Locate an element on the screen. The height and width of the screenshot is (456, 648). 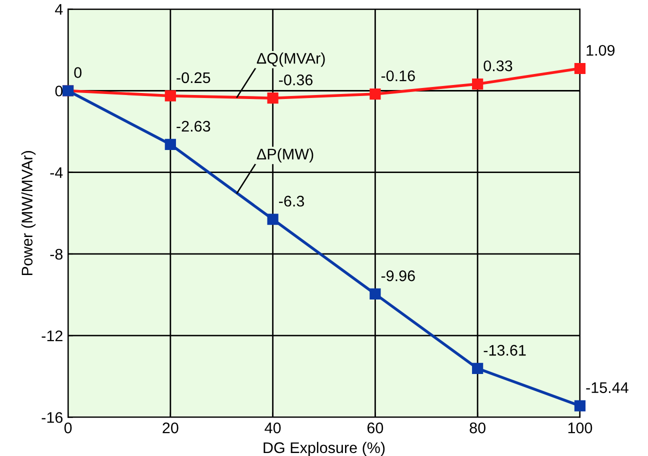
data-label: 0 is located at coordinates (78, 72).